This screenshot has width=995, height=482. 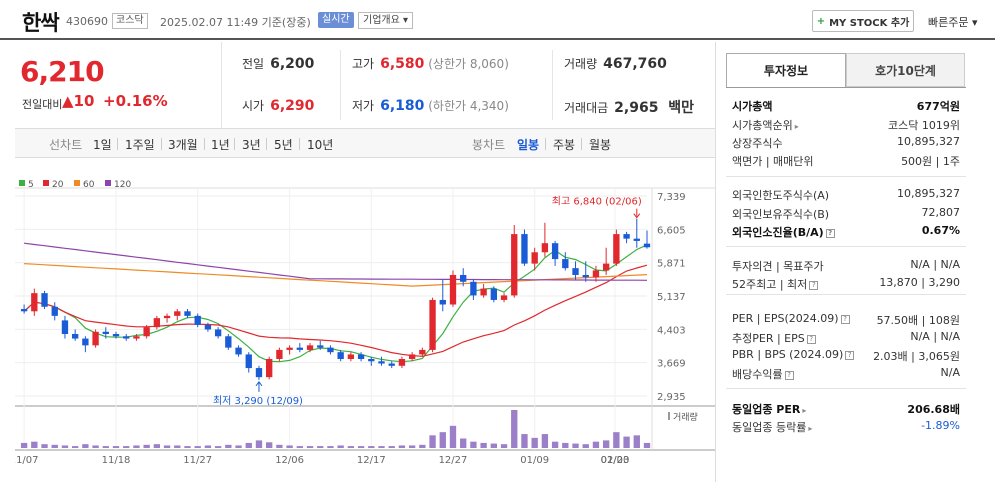 I want to click on period-1y: 1년, so click(x=220, y=145).